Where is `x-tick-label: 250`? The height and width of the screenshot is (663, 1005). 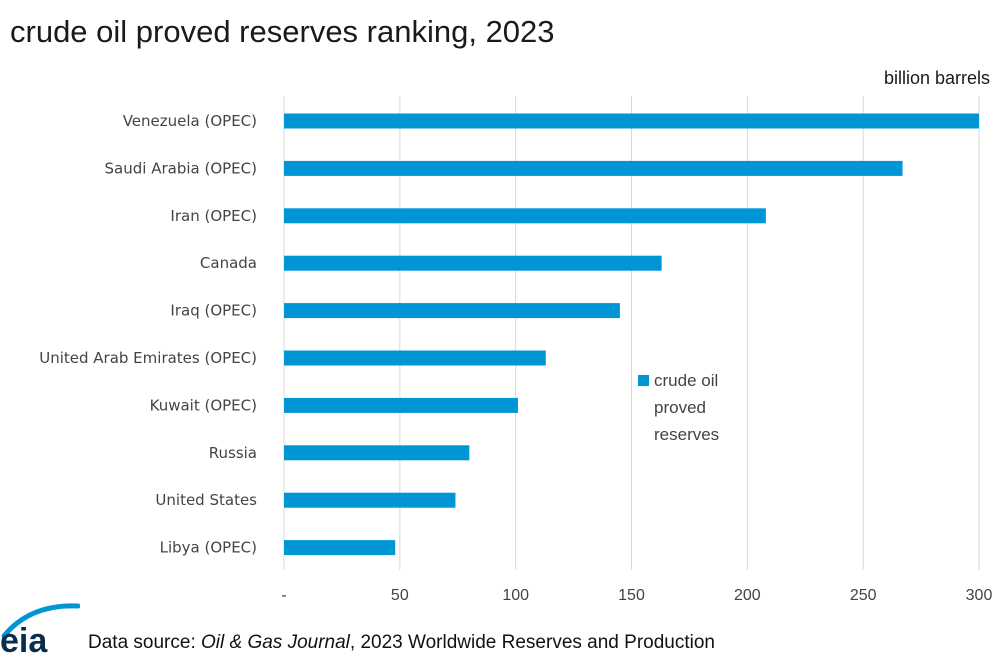
x-tick-label: 250 is located at coordinates (863, 595).